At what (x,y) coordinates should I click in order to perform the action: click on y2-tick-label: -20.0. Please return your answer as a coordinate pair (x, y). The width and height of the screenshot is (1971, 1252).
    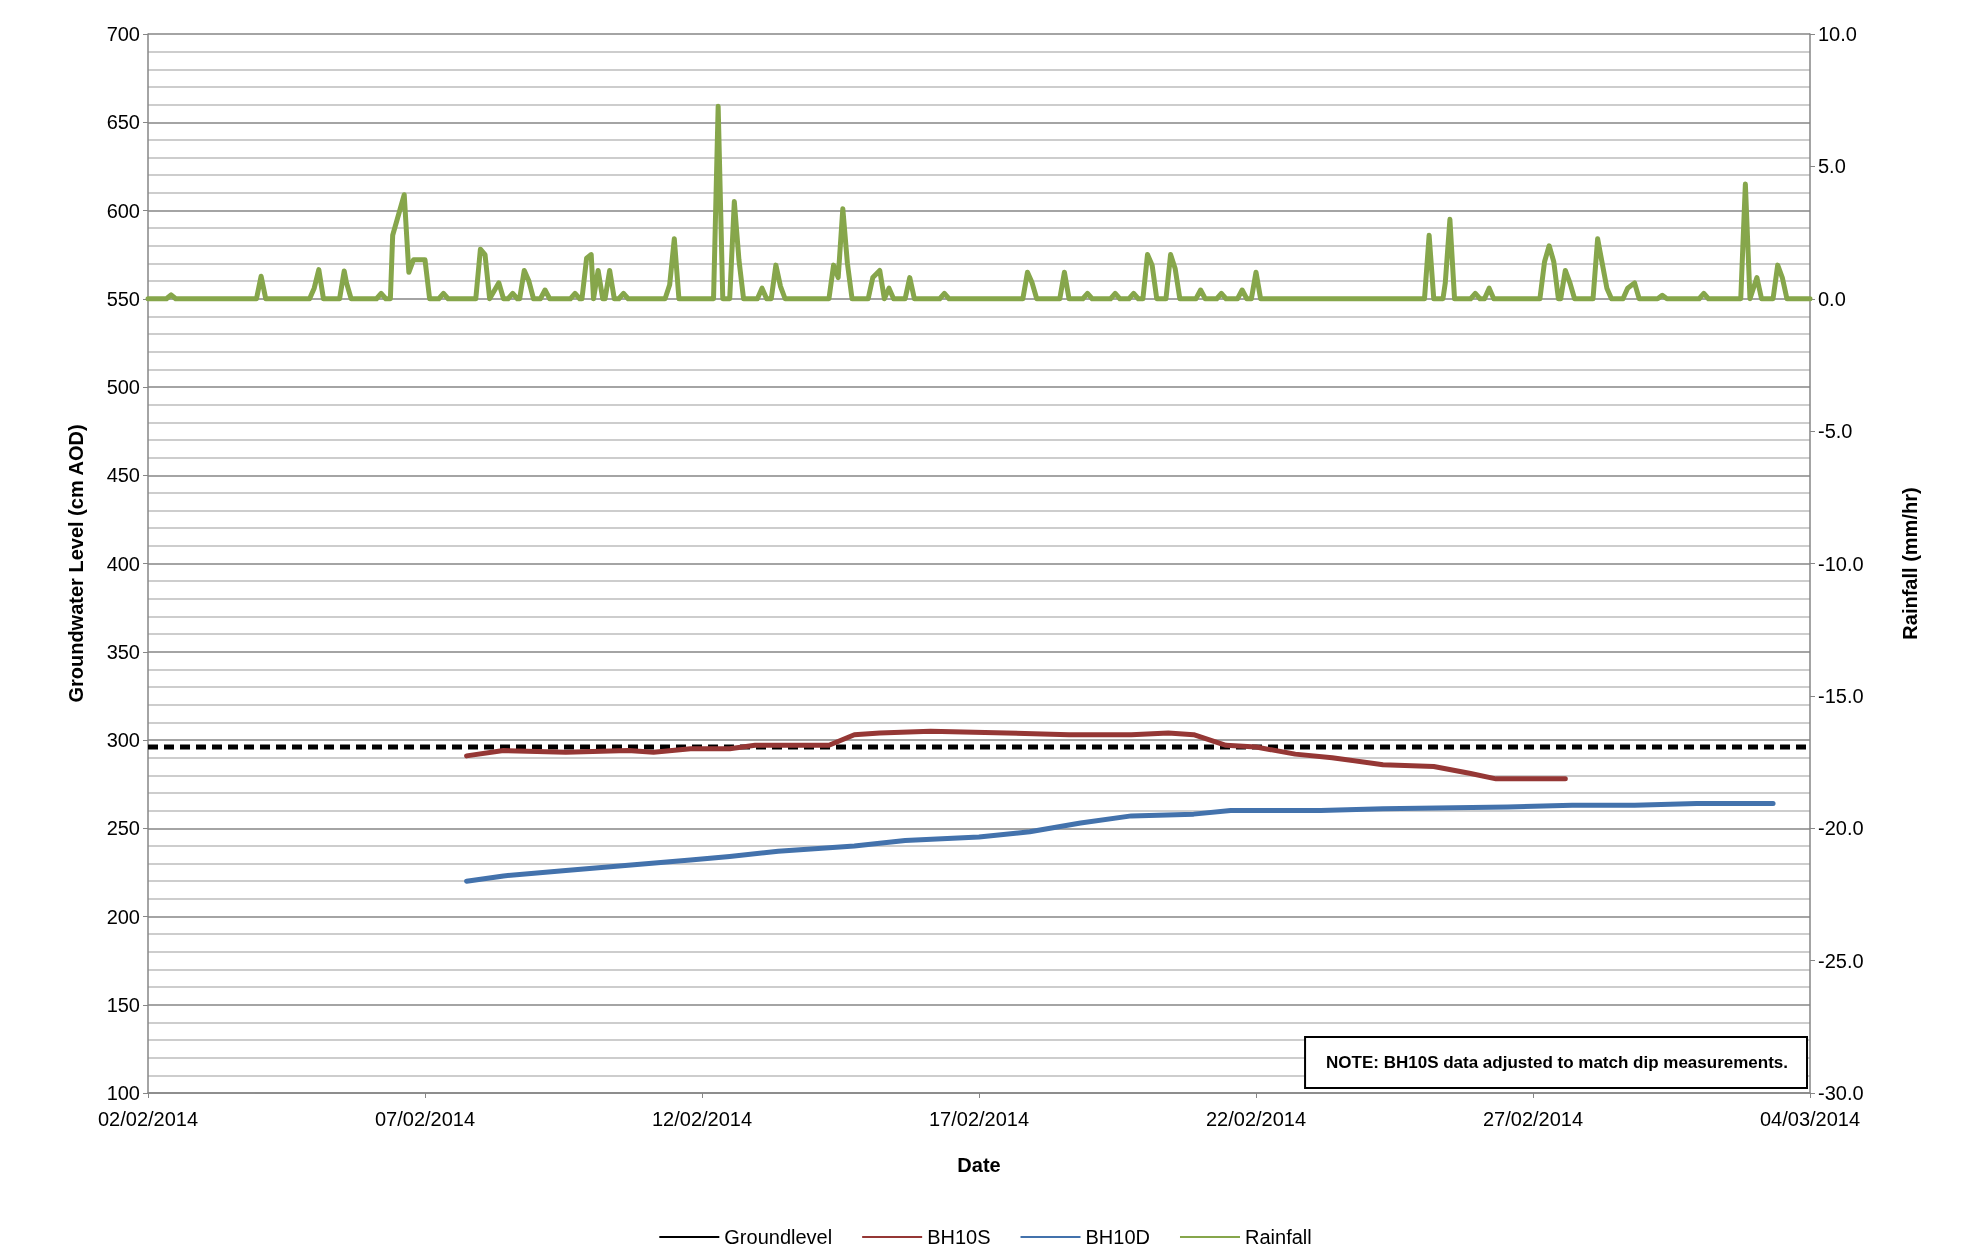
    Looking at the image, I should click on (1841, 828).